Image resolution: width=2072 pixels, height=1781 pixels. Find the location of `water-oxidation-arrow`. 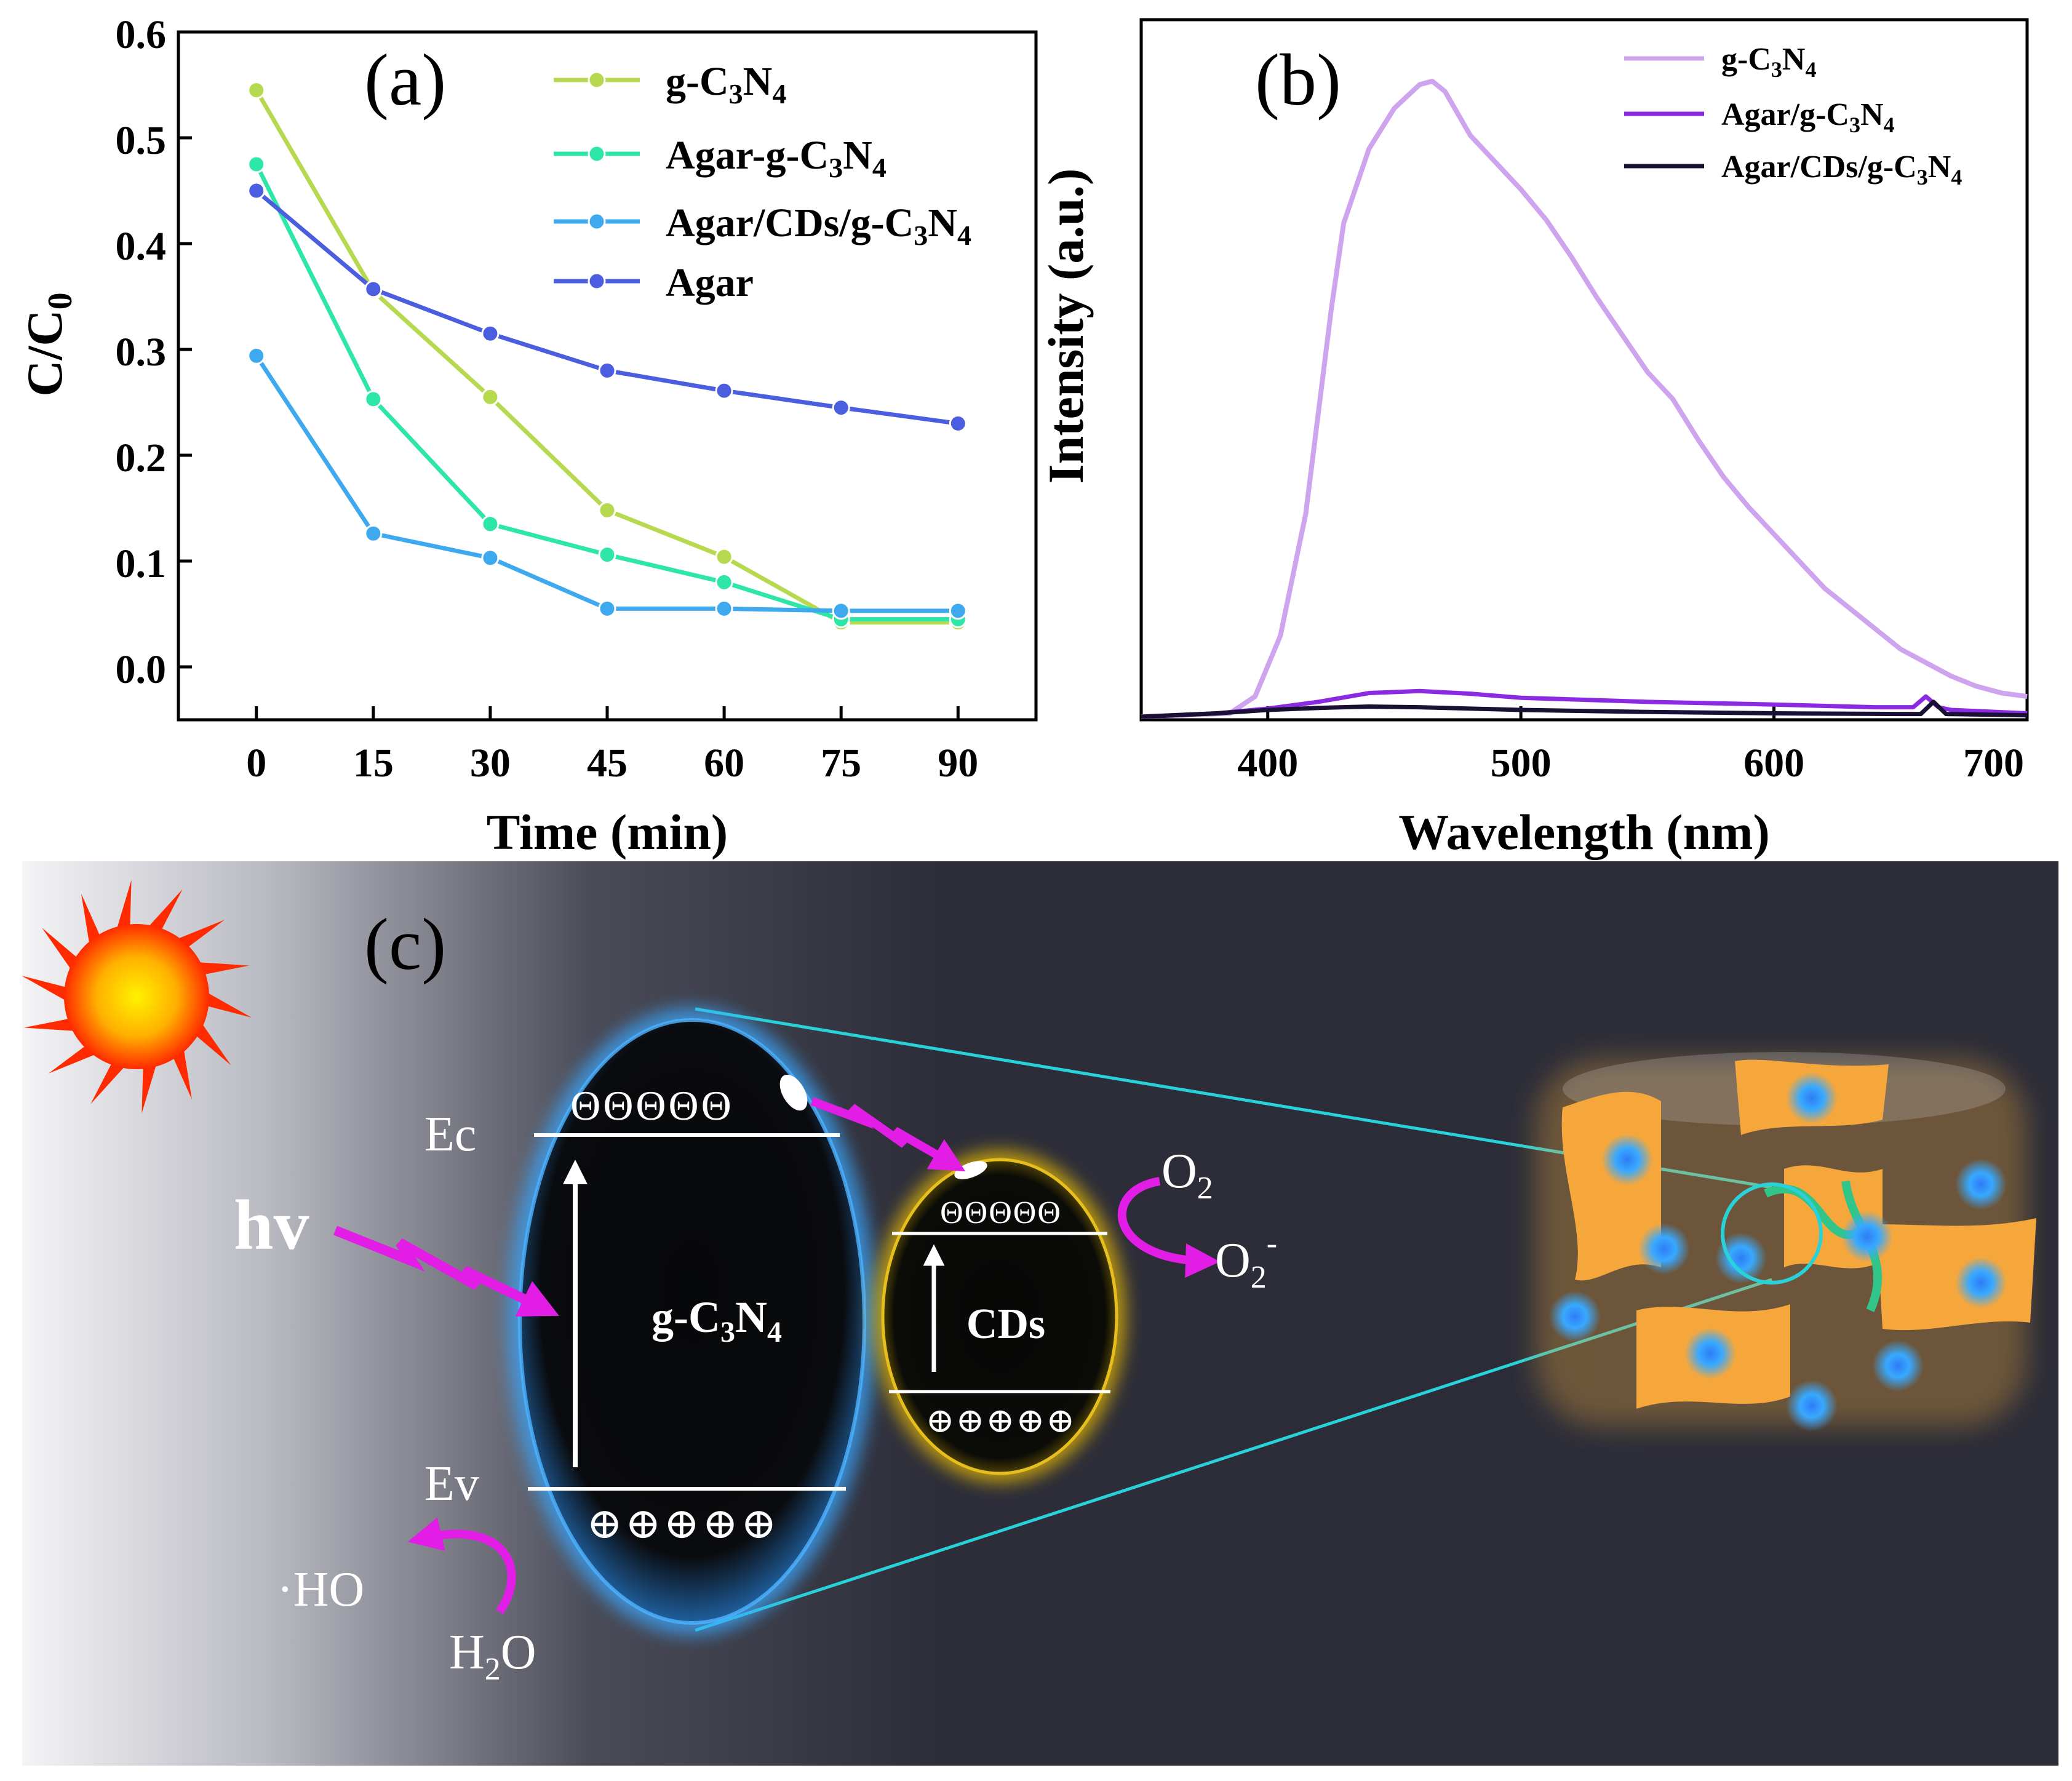

water-oxidation-arrow is located at coordinates (462, 1565).